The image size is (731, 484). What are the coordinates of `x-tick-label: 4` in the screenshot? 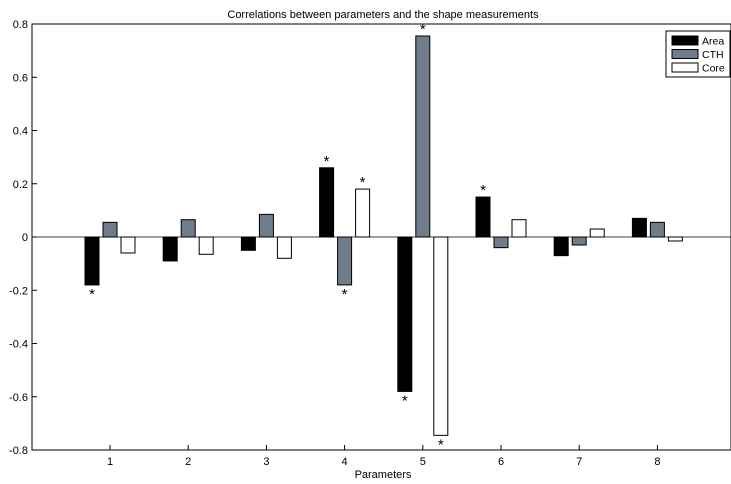 It's located at (345, 462).